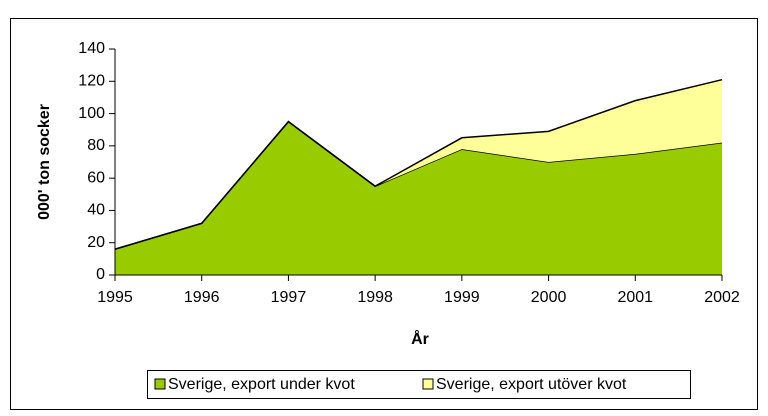 The image size is (768, 416). What do you see at coordinates (261, 384) in the screenshot?
I see `legend-label: Sverige, export under kvot` at bounding box center [261, 384].